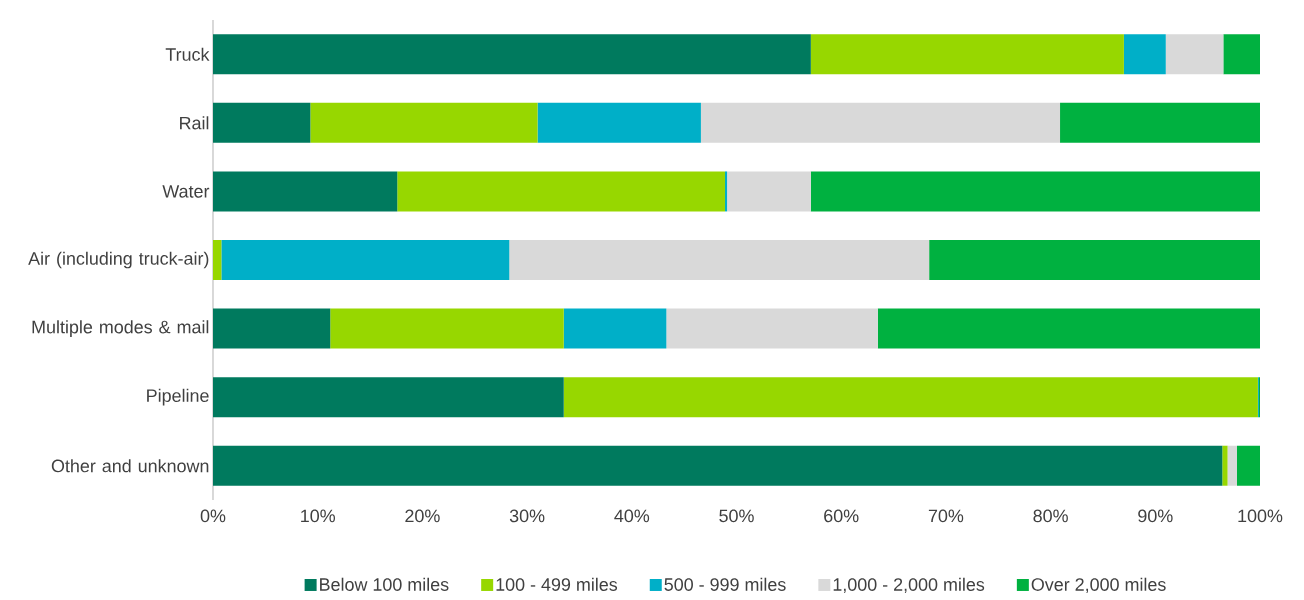 This screenshot has width=1304, height=600. I want to click on x-tick-label: 90%, so click(1155, 516).